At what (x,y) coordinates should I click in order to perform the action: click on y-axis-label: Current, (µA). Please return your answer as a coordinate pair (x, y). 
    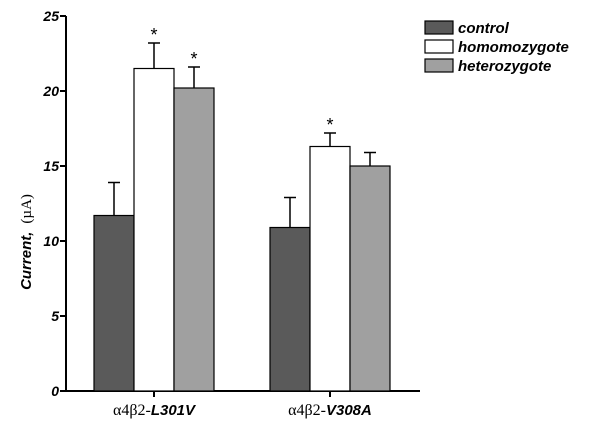
    Looking at the image, I should click on (26, 242).